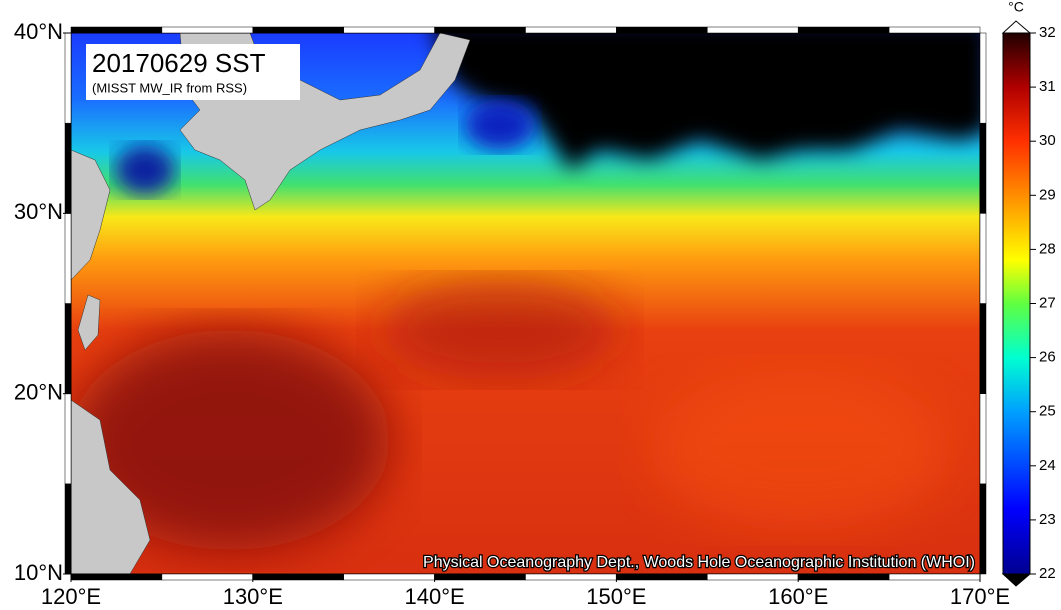 This screenshot has width=1061, height=610. Describe the element at coordinates (1047, 248) in the screenshot. I see `colorbar-tick-label: 28` at that location.